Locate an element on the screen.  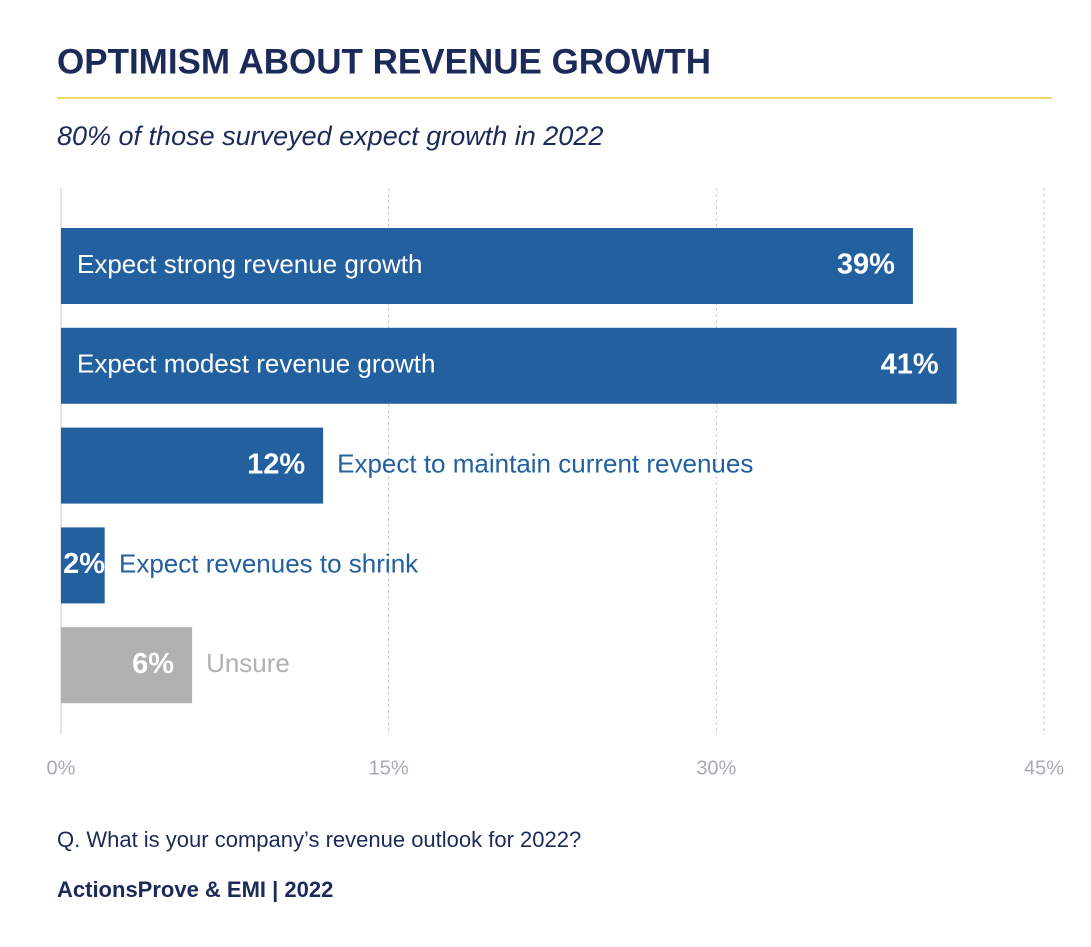
value-label: 6% is located at coordinates (153, 664).